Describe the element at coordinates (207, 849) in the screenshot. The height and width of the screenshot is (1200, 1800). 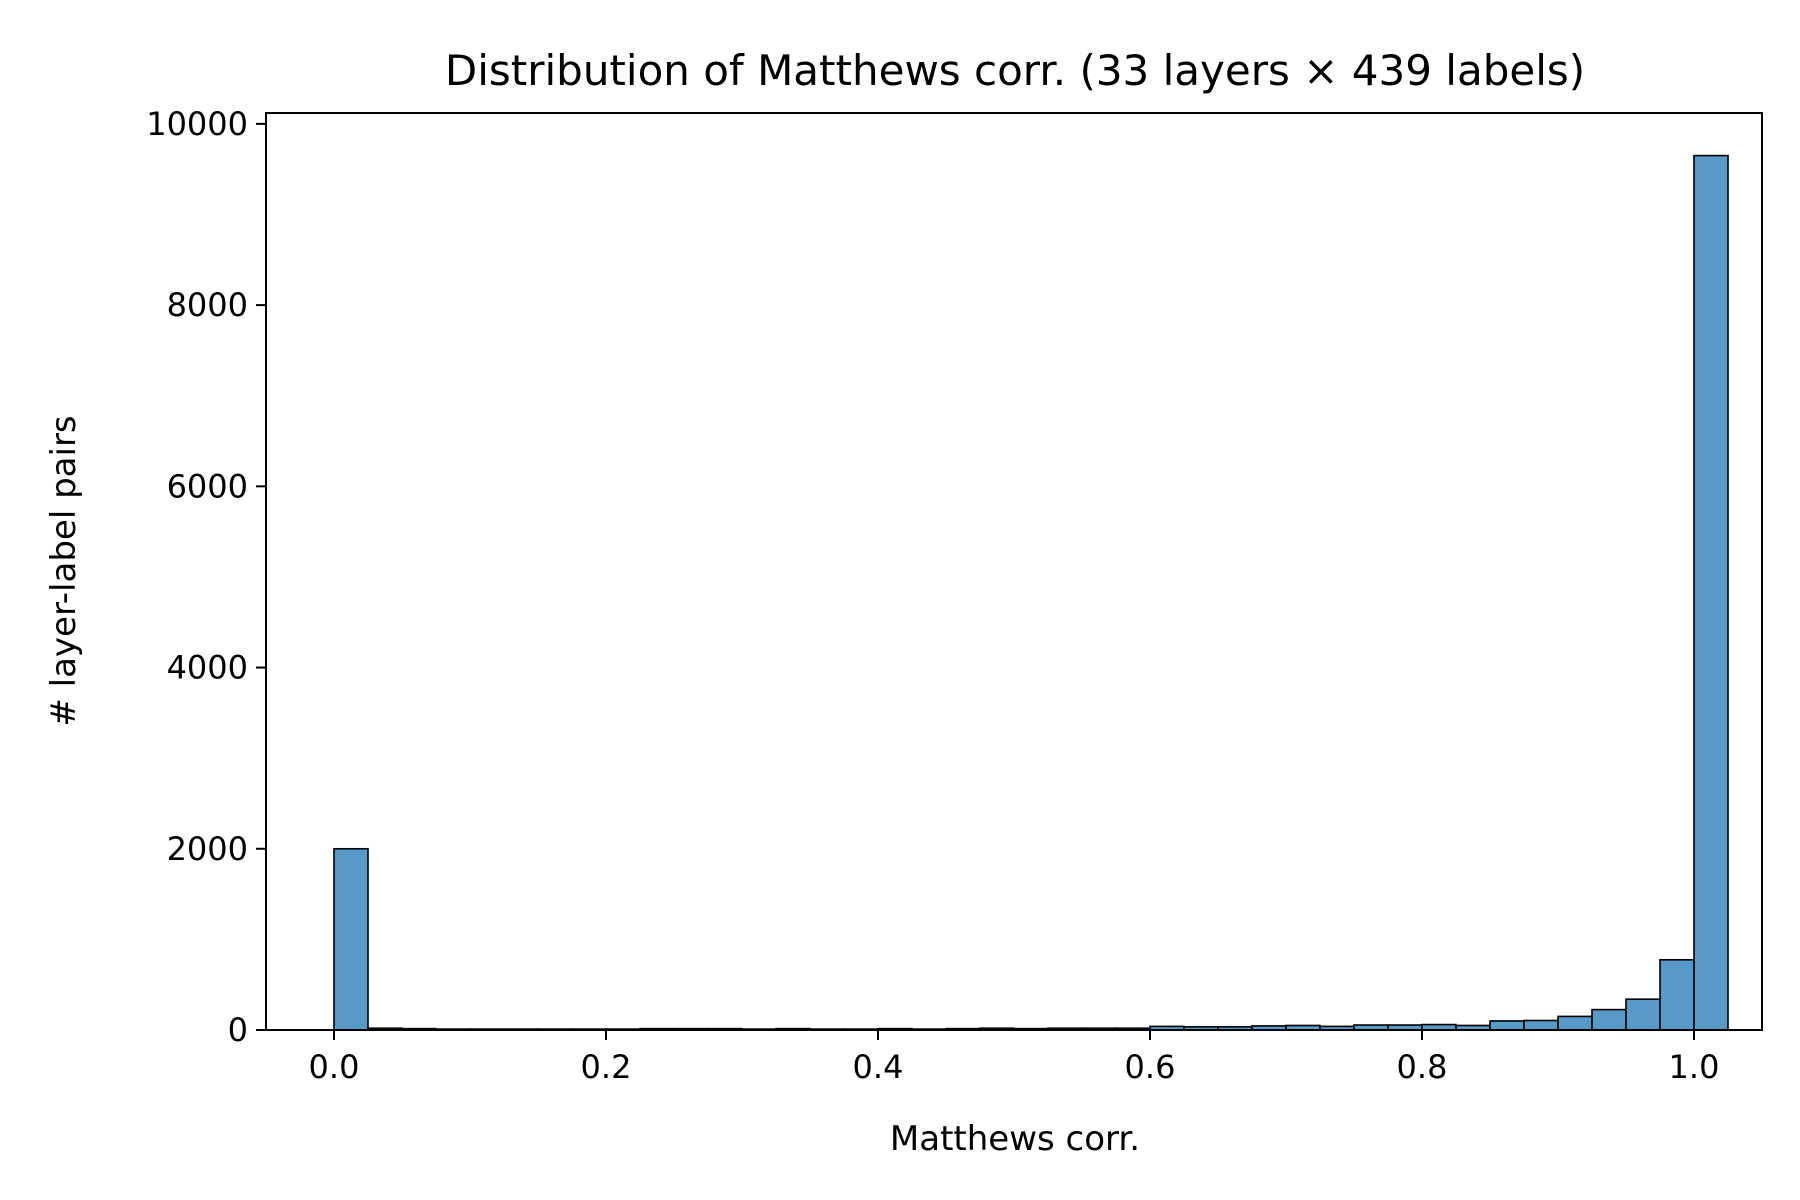
I see `y-tick-label: 2000` at that location.